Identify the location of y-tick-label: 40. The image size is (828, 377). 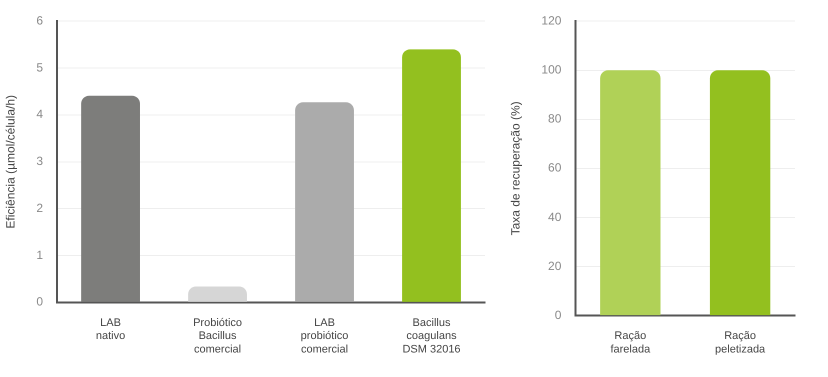
(555, 217).